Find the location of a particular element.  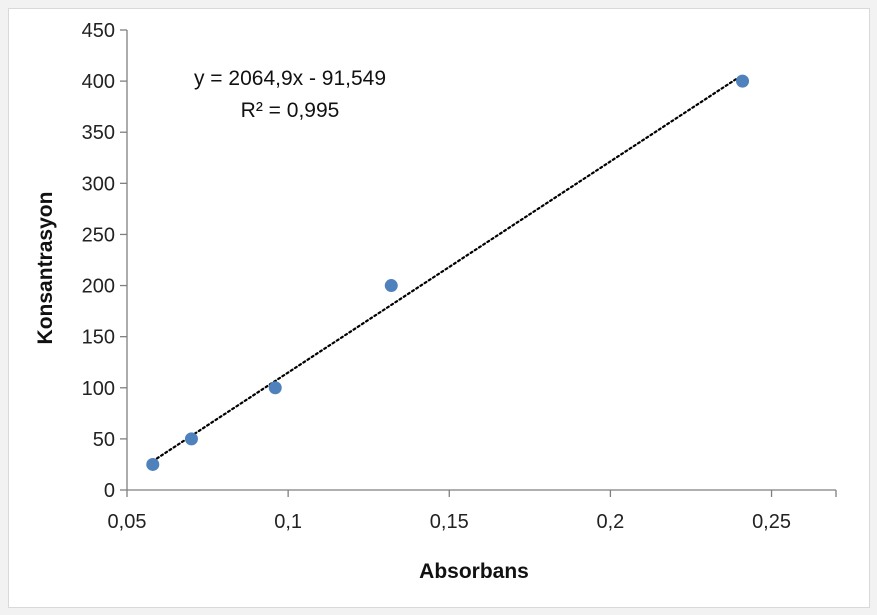

y-tick-label: 150 is located at coordinates (98, 338).